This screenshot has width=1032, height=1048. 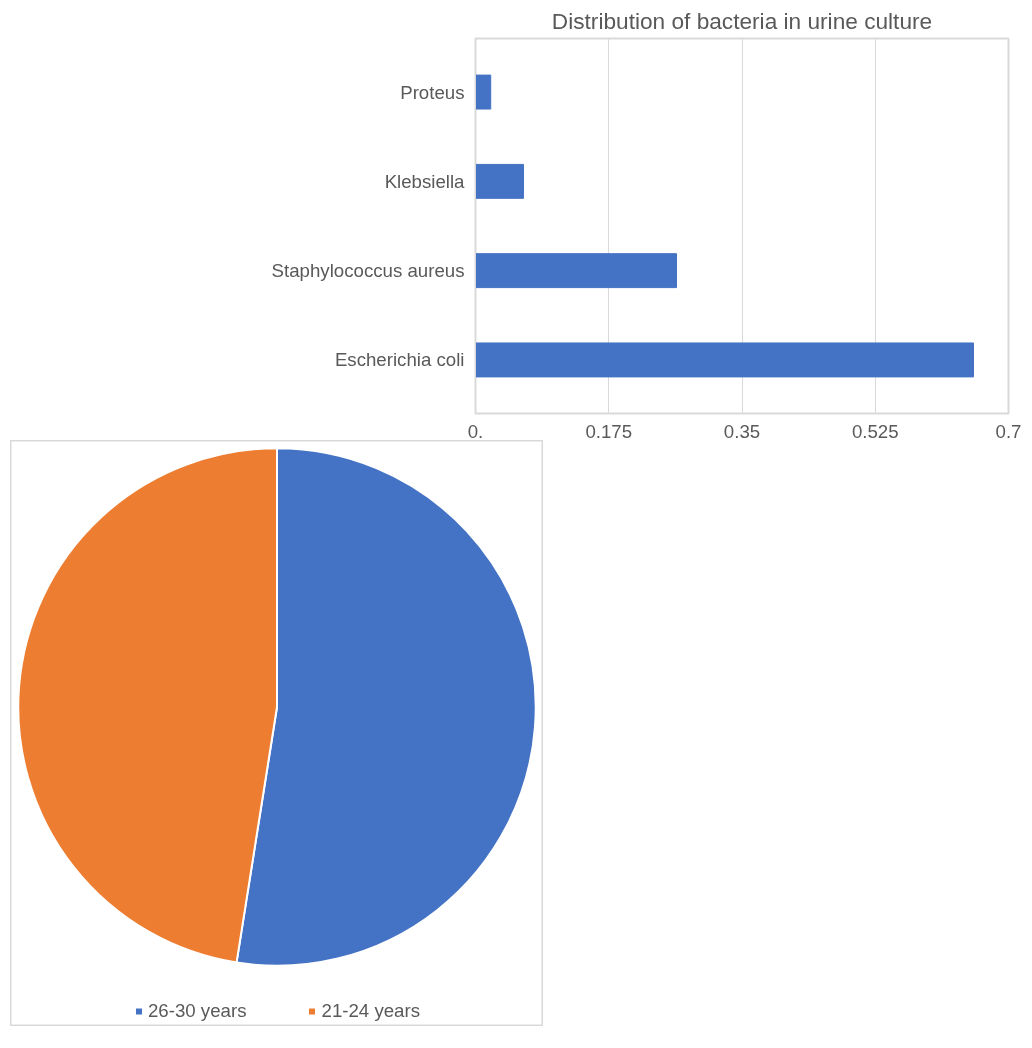 What do you see at coordinates (875, 431) in the screenshot?
I see `x-tick-label: 0.525` at bounding box center [875, 431].